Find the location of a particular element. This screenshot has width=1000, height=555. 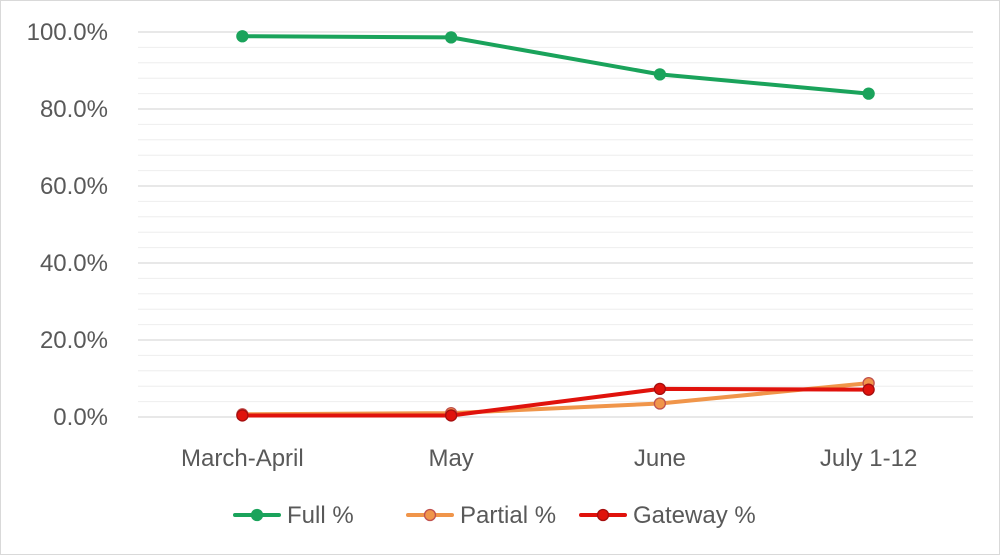

x-axis-ticks: March-April May June July 1-12 is located at coordinates (549, 458).